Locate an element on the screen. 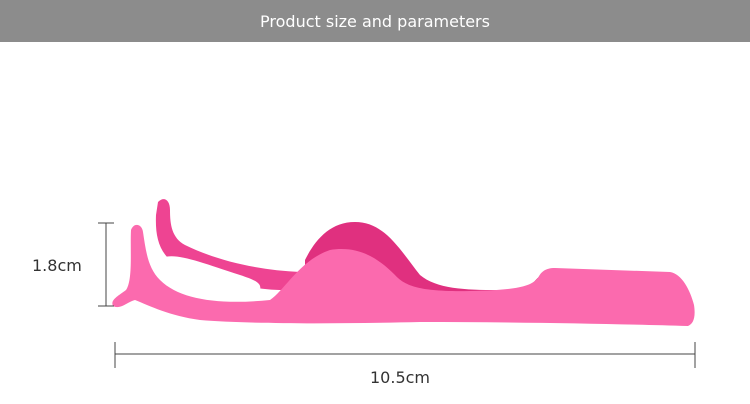  length-label: 10.5cm is located at coordinates (400, 377).